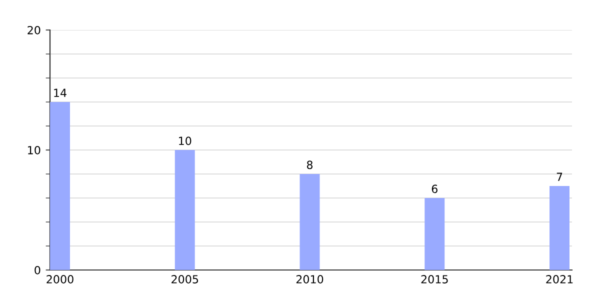 This screenshot has height=300, width=600. I want to click on x-tick-label: 2015, so click(434, 279).